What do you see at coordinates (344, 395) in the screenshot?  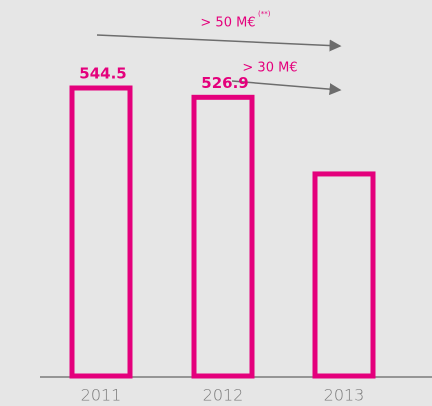 I see `x-tick-label: 2013` at bounding box center [344, 395].